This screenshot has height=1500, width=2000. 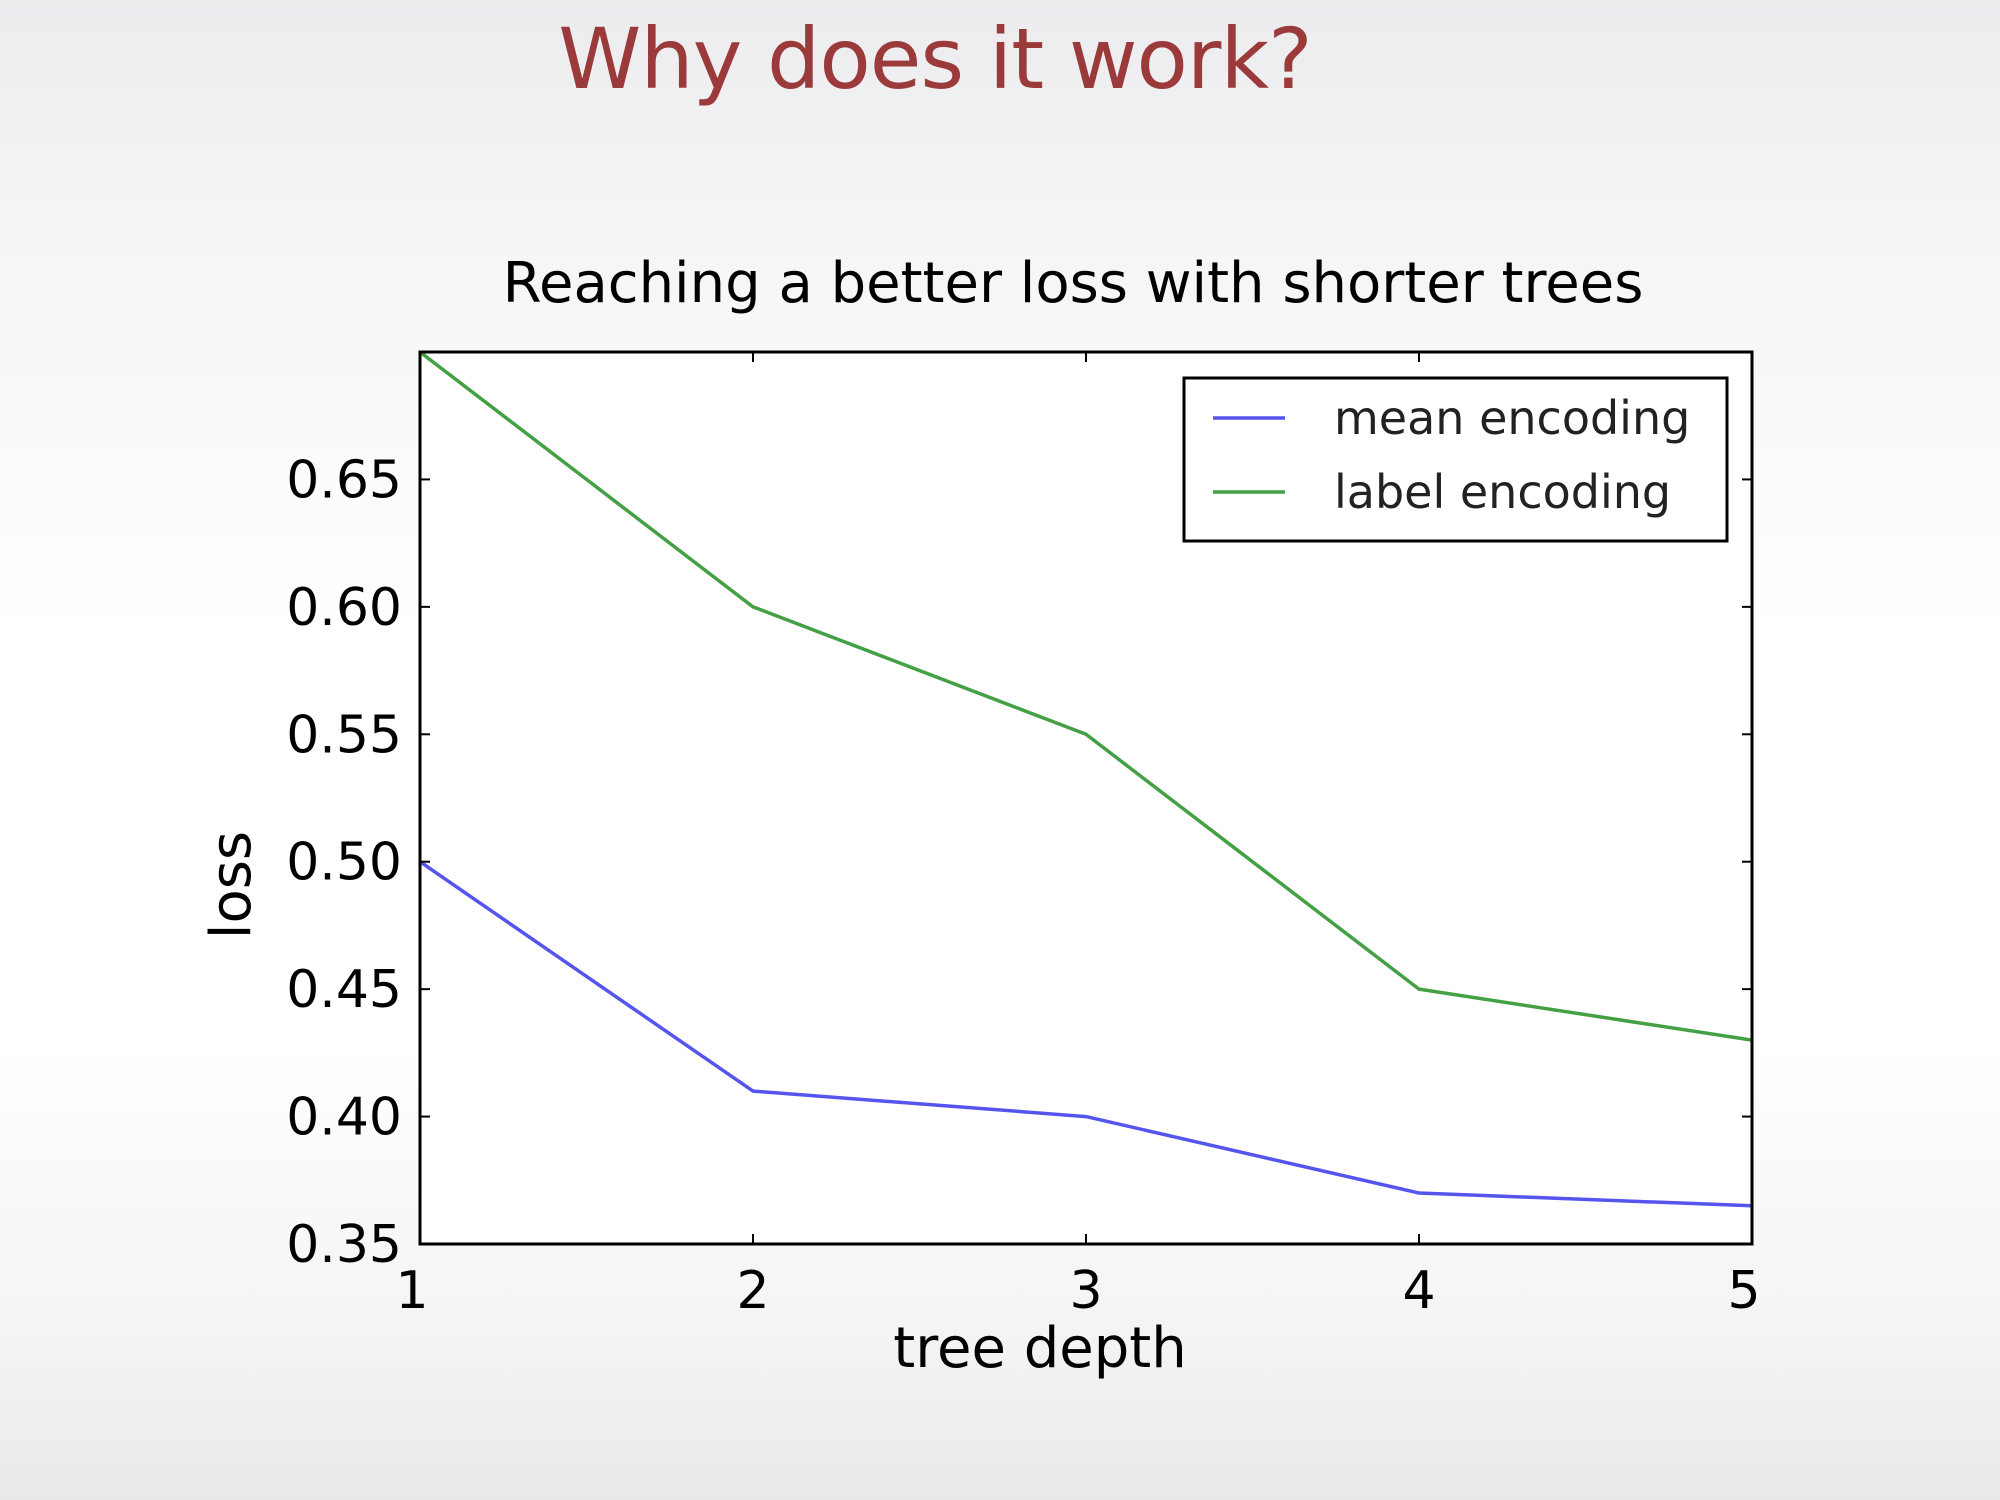 I want to click on y-tick-label: 0.40, so click(x=344, y=1118).